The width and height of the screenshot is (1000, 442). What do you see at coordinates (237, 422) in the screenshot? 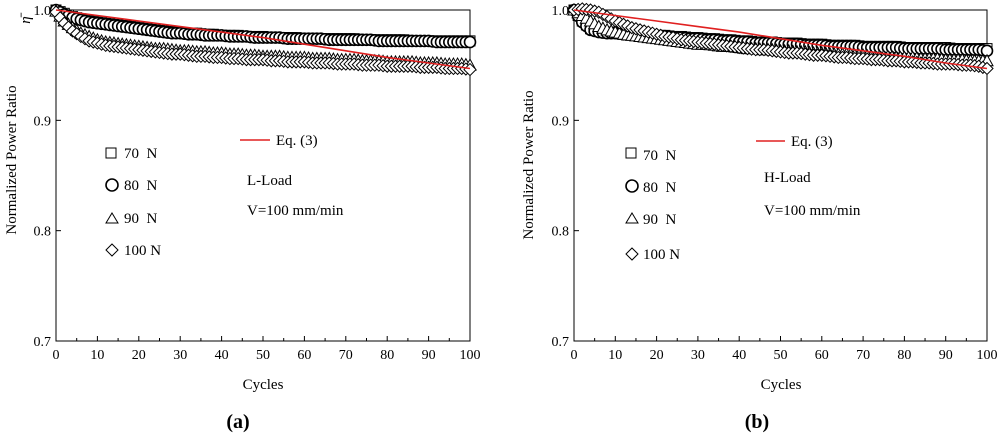
I see `panel-label: (a)` at bounding box center [237, 422].